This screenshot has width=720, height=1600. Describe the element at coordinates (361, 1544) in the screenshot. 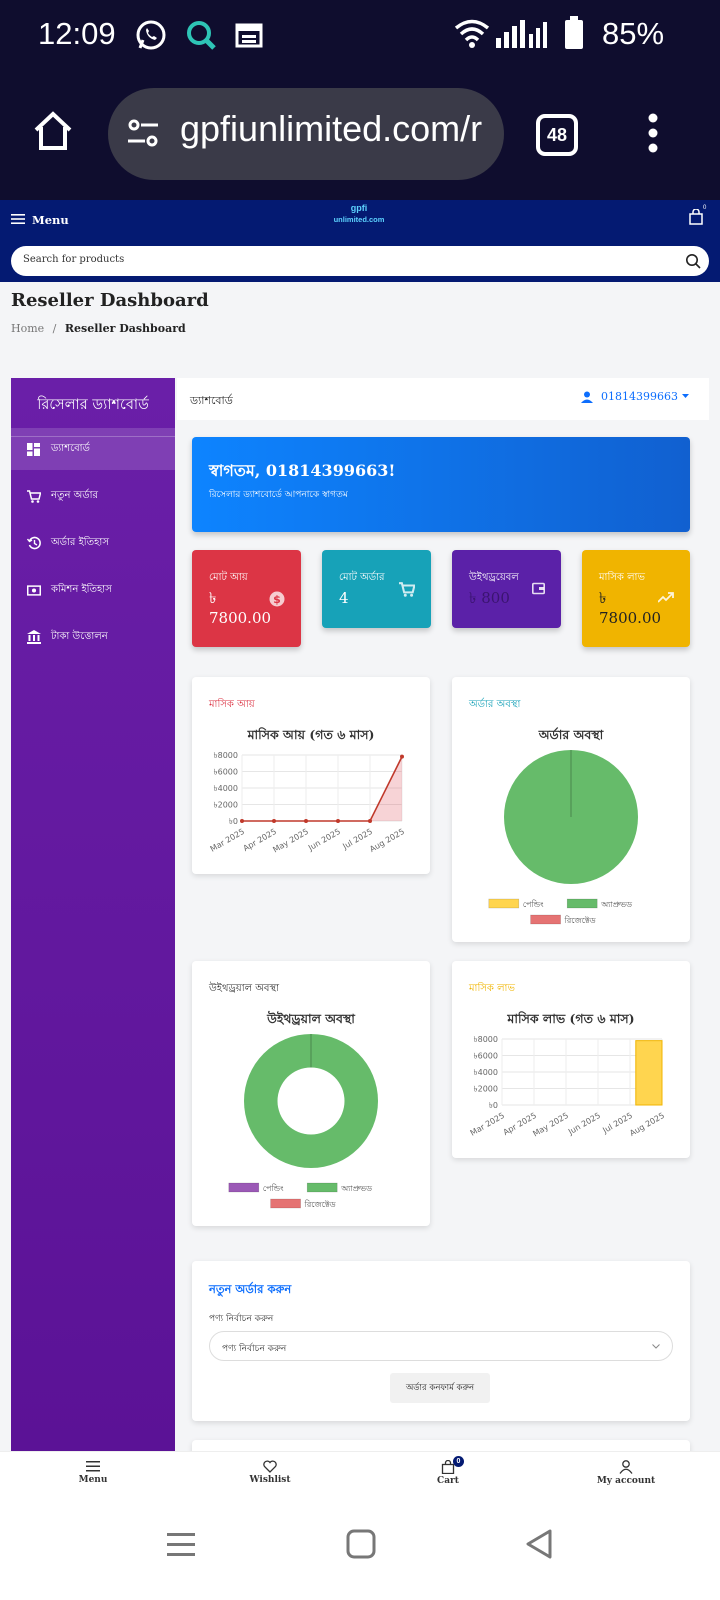

I see `home-button-icon` at that location.